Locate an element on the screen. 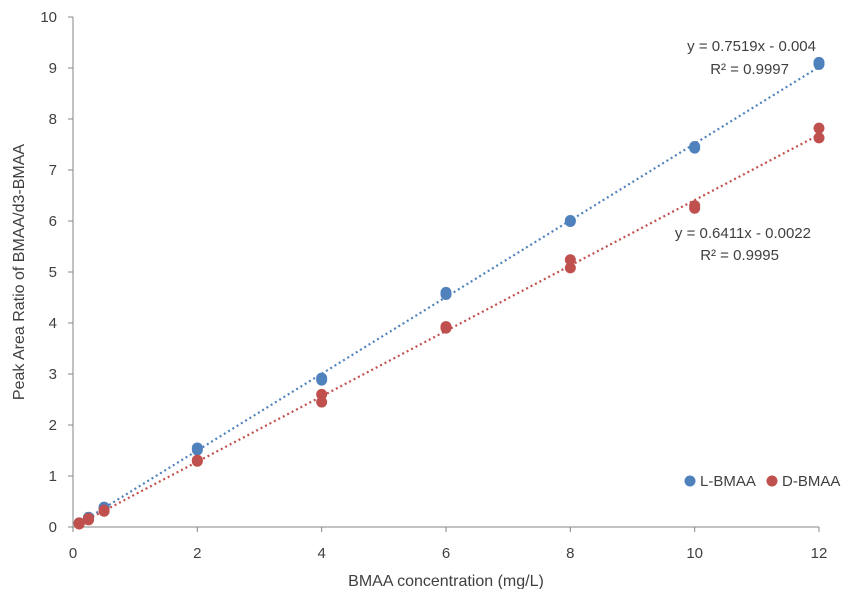 This screenshot has height=594, width=843. l-bmaa-r2: R² = 0.9997 is located at coordinates (749, 69).